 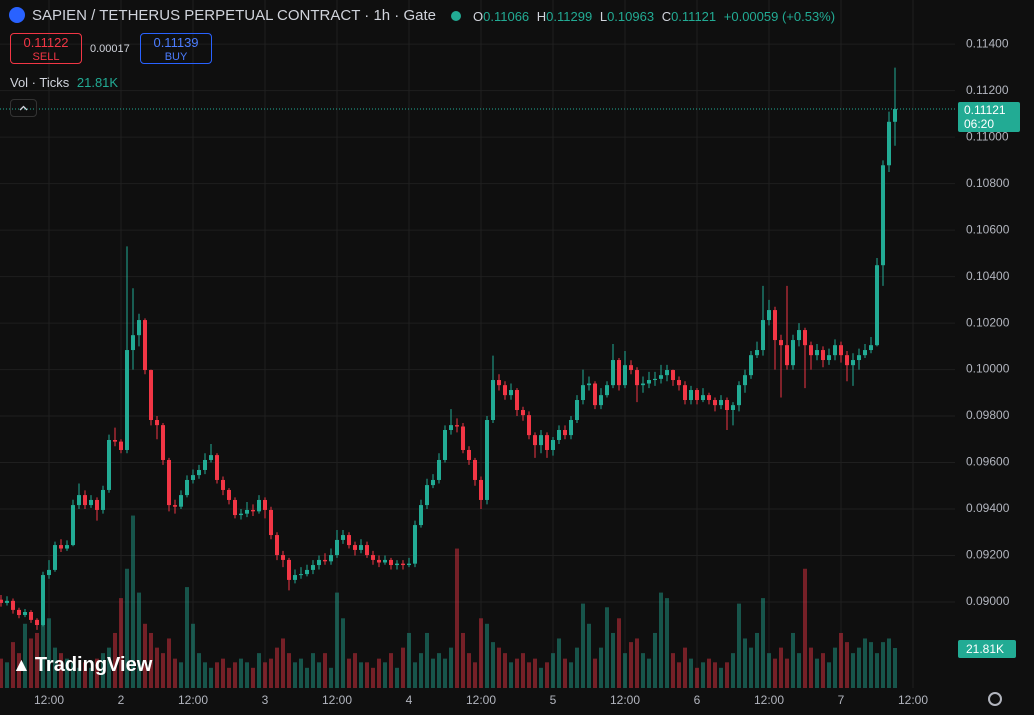 What do you see at coordinates (506, 16) in the screenshot?
I see `ohlc-value: 0.11066` at bounding box center [506, 16].